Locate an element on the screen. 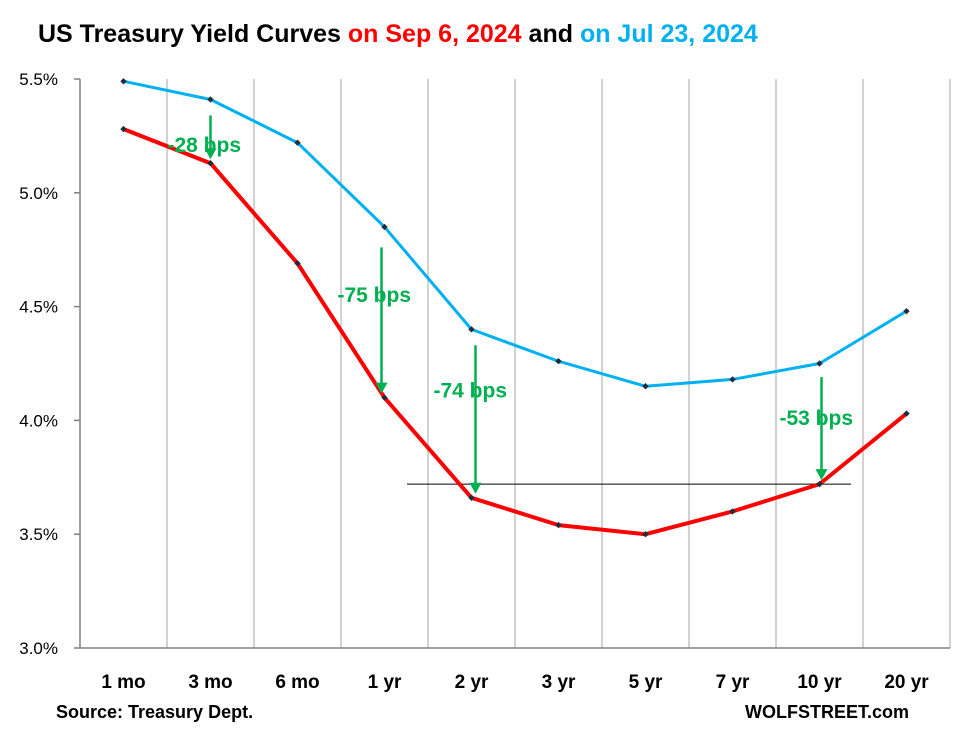 This screenshot has width=963, height=732. annotation-label: -28 bps is located at coordinates (205, 145).